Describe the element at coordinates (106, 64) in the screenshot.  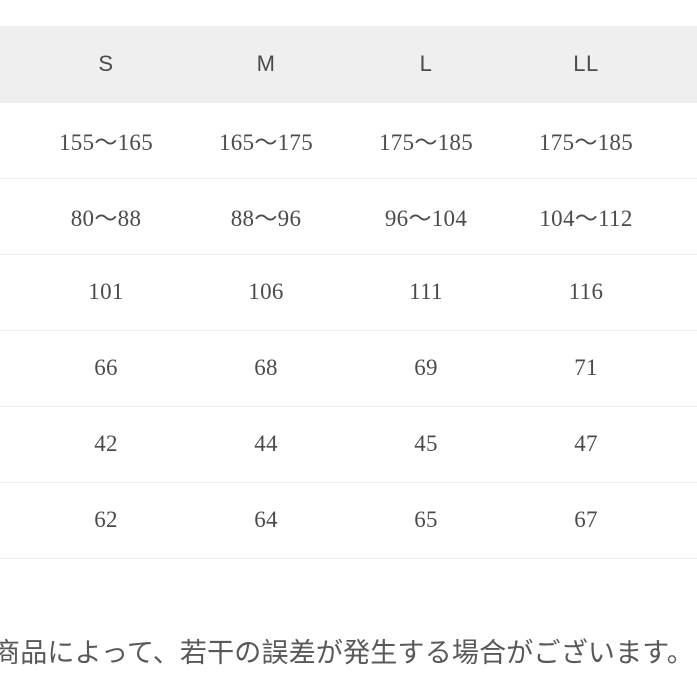
I see `header-cell-size-s: S` at that location.